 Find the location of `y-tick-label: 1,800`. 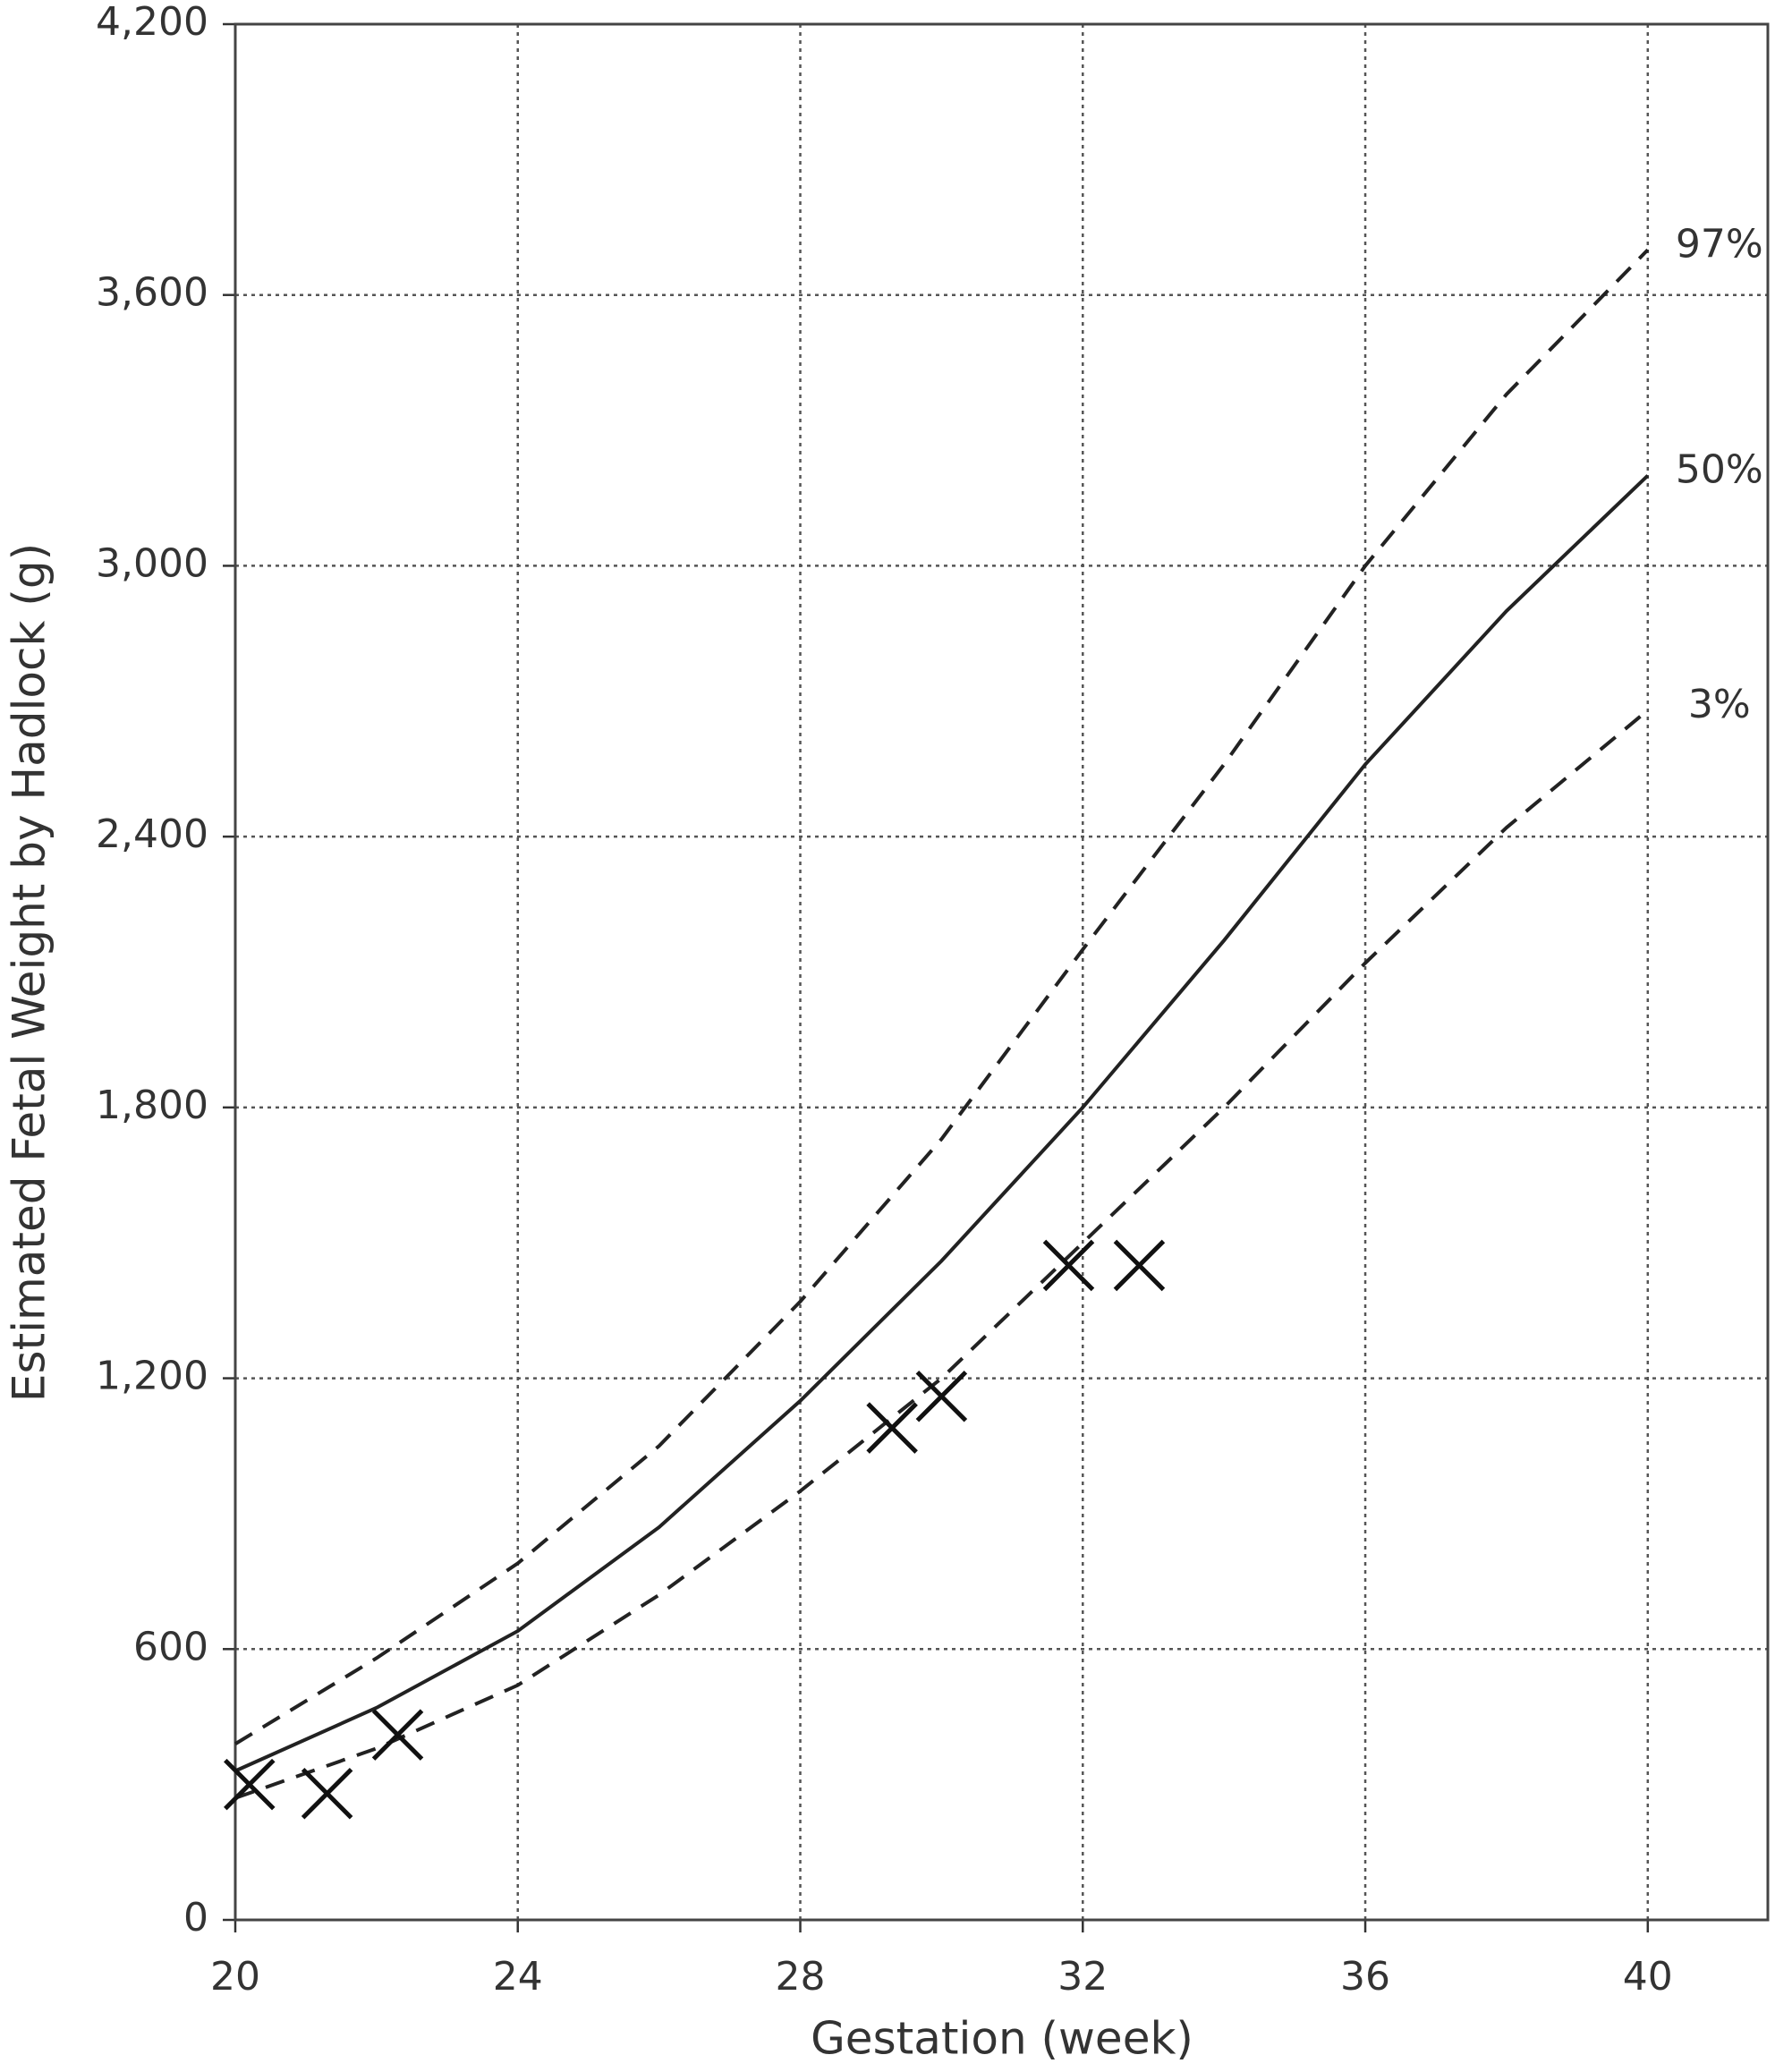

y-tick-label: 1,800 is located at coordinates (152, 1105).